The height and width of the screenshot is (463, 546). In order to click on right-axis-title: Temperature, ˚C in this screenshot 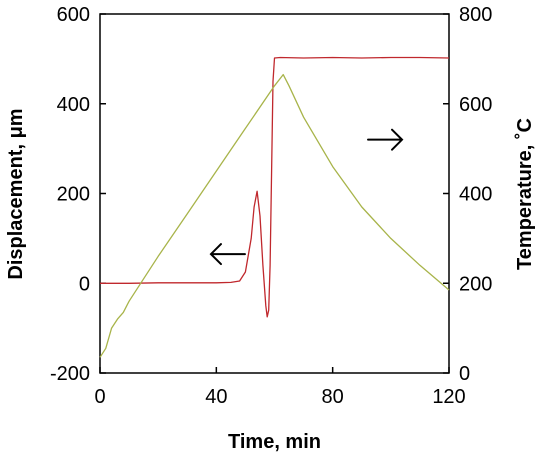, I will do `click(524, 194)`.